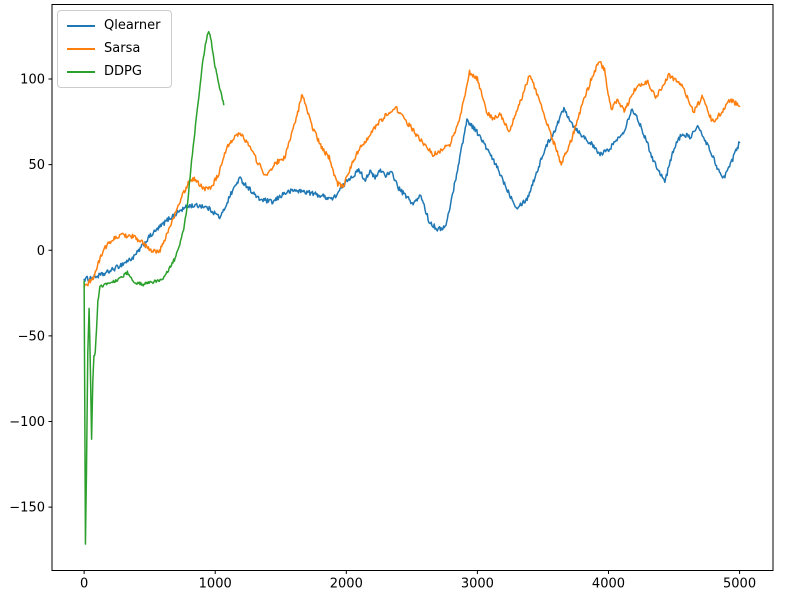  What do you see at coordinates (477, 584) in the screenshot?
I see `x-axis-tick-label: 3000` at bounding box center [477, 584].